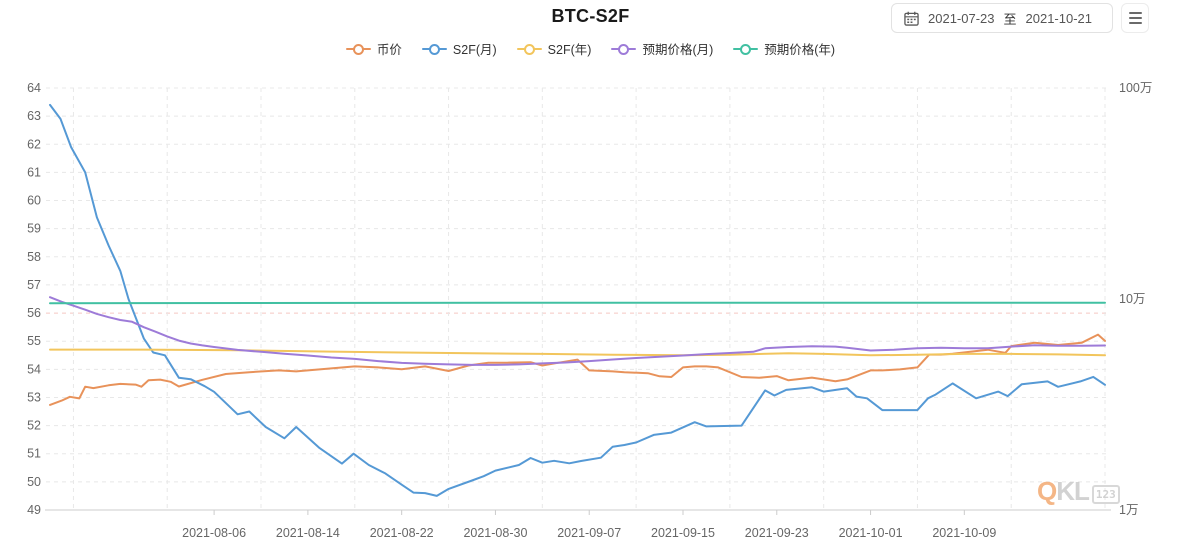 The width and height of the screenshot is (1181, 558). I want to click on svg-text: 55, so click(34, 341).